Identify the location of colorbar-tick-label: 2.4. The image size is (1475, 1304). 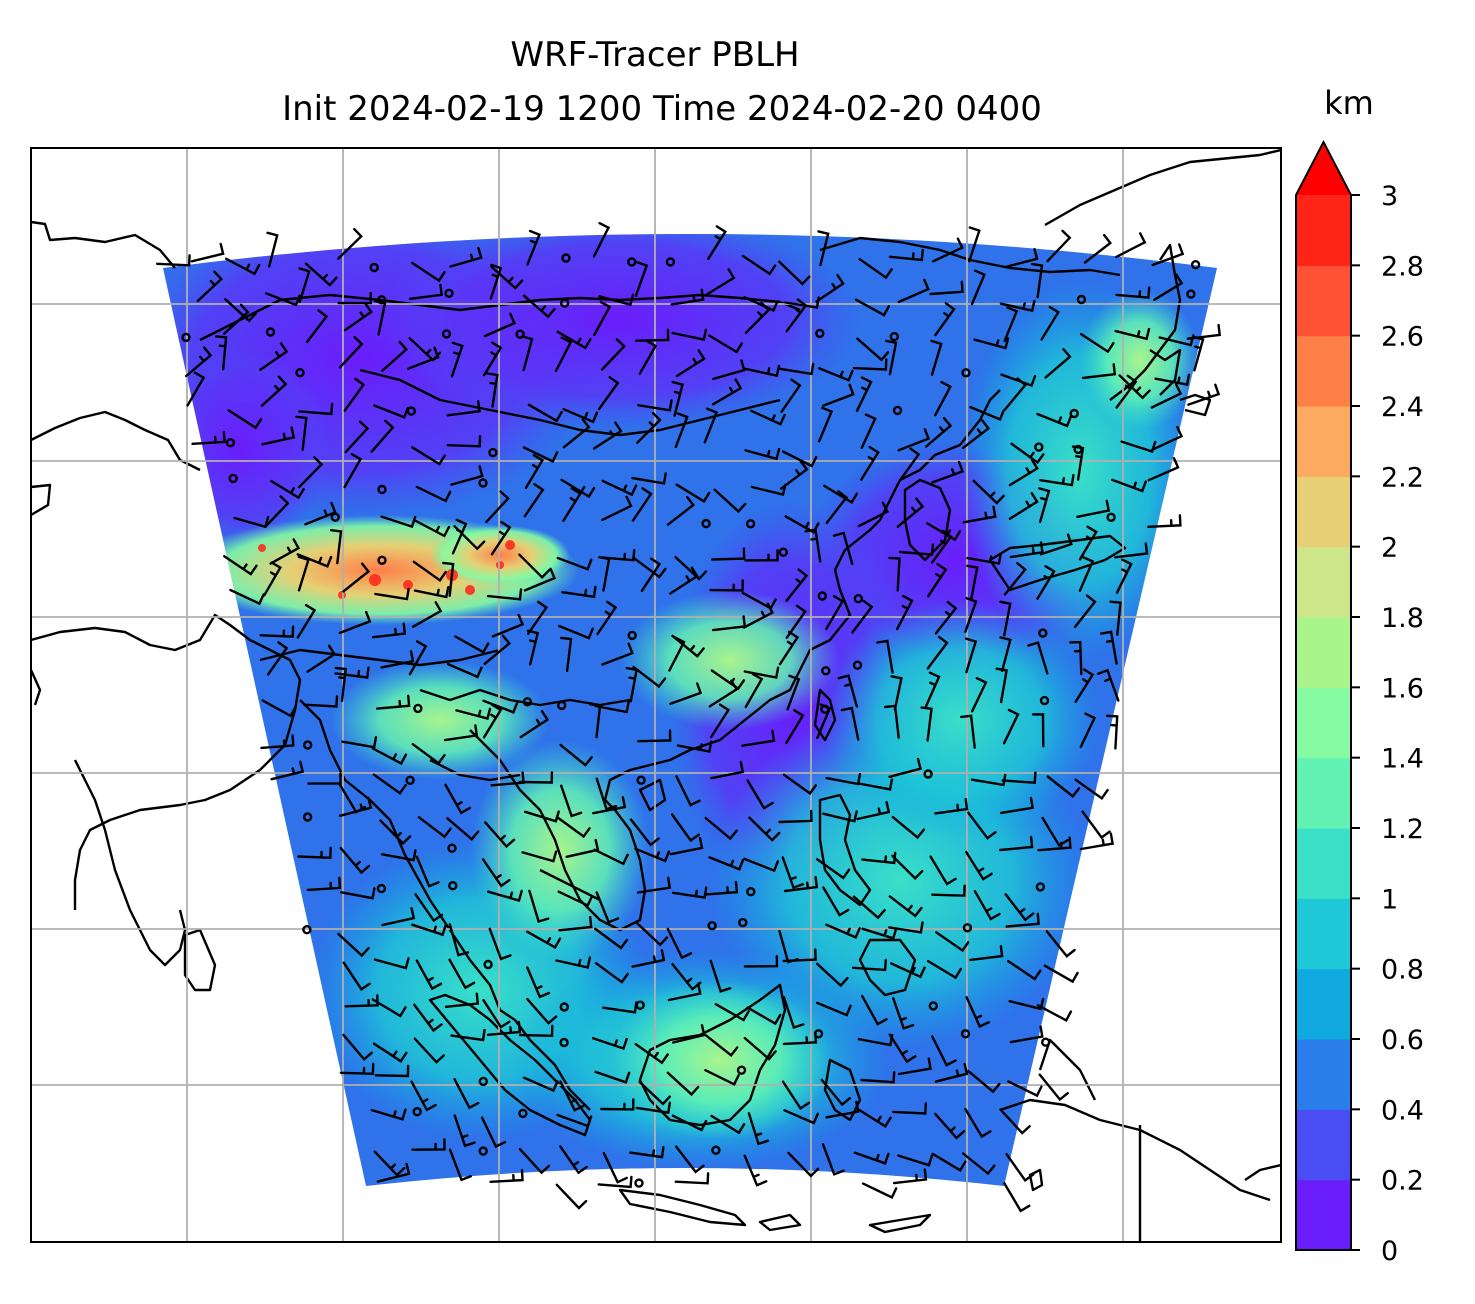
(1402, 407).